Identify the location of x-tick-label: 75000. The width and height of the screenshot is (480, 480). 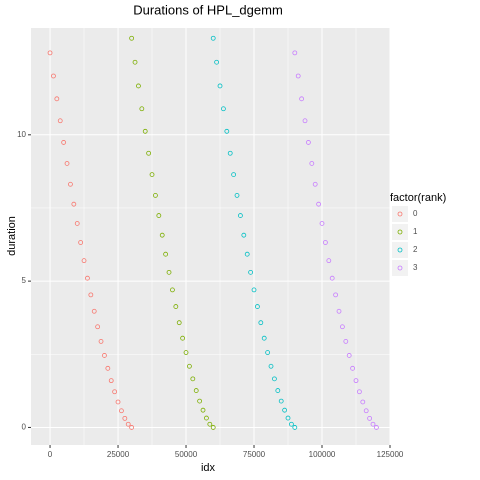
(254, 454).